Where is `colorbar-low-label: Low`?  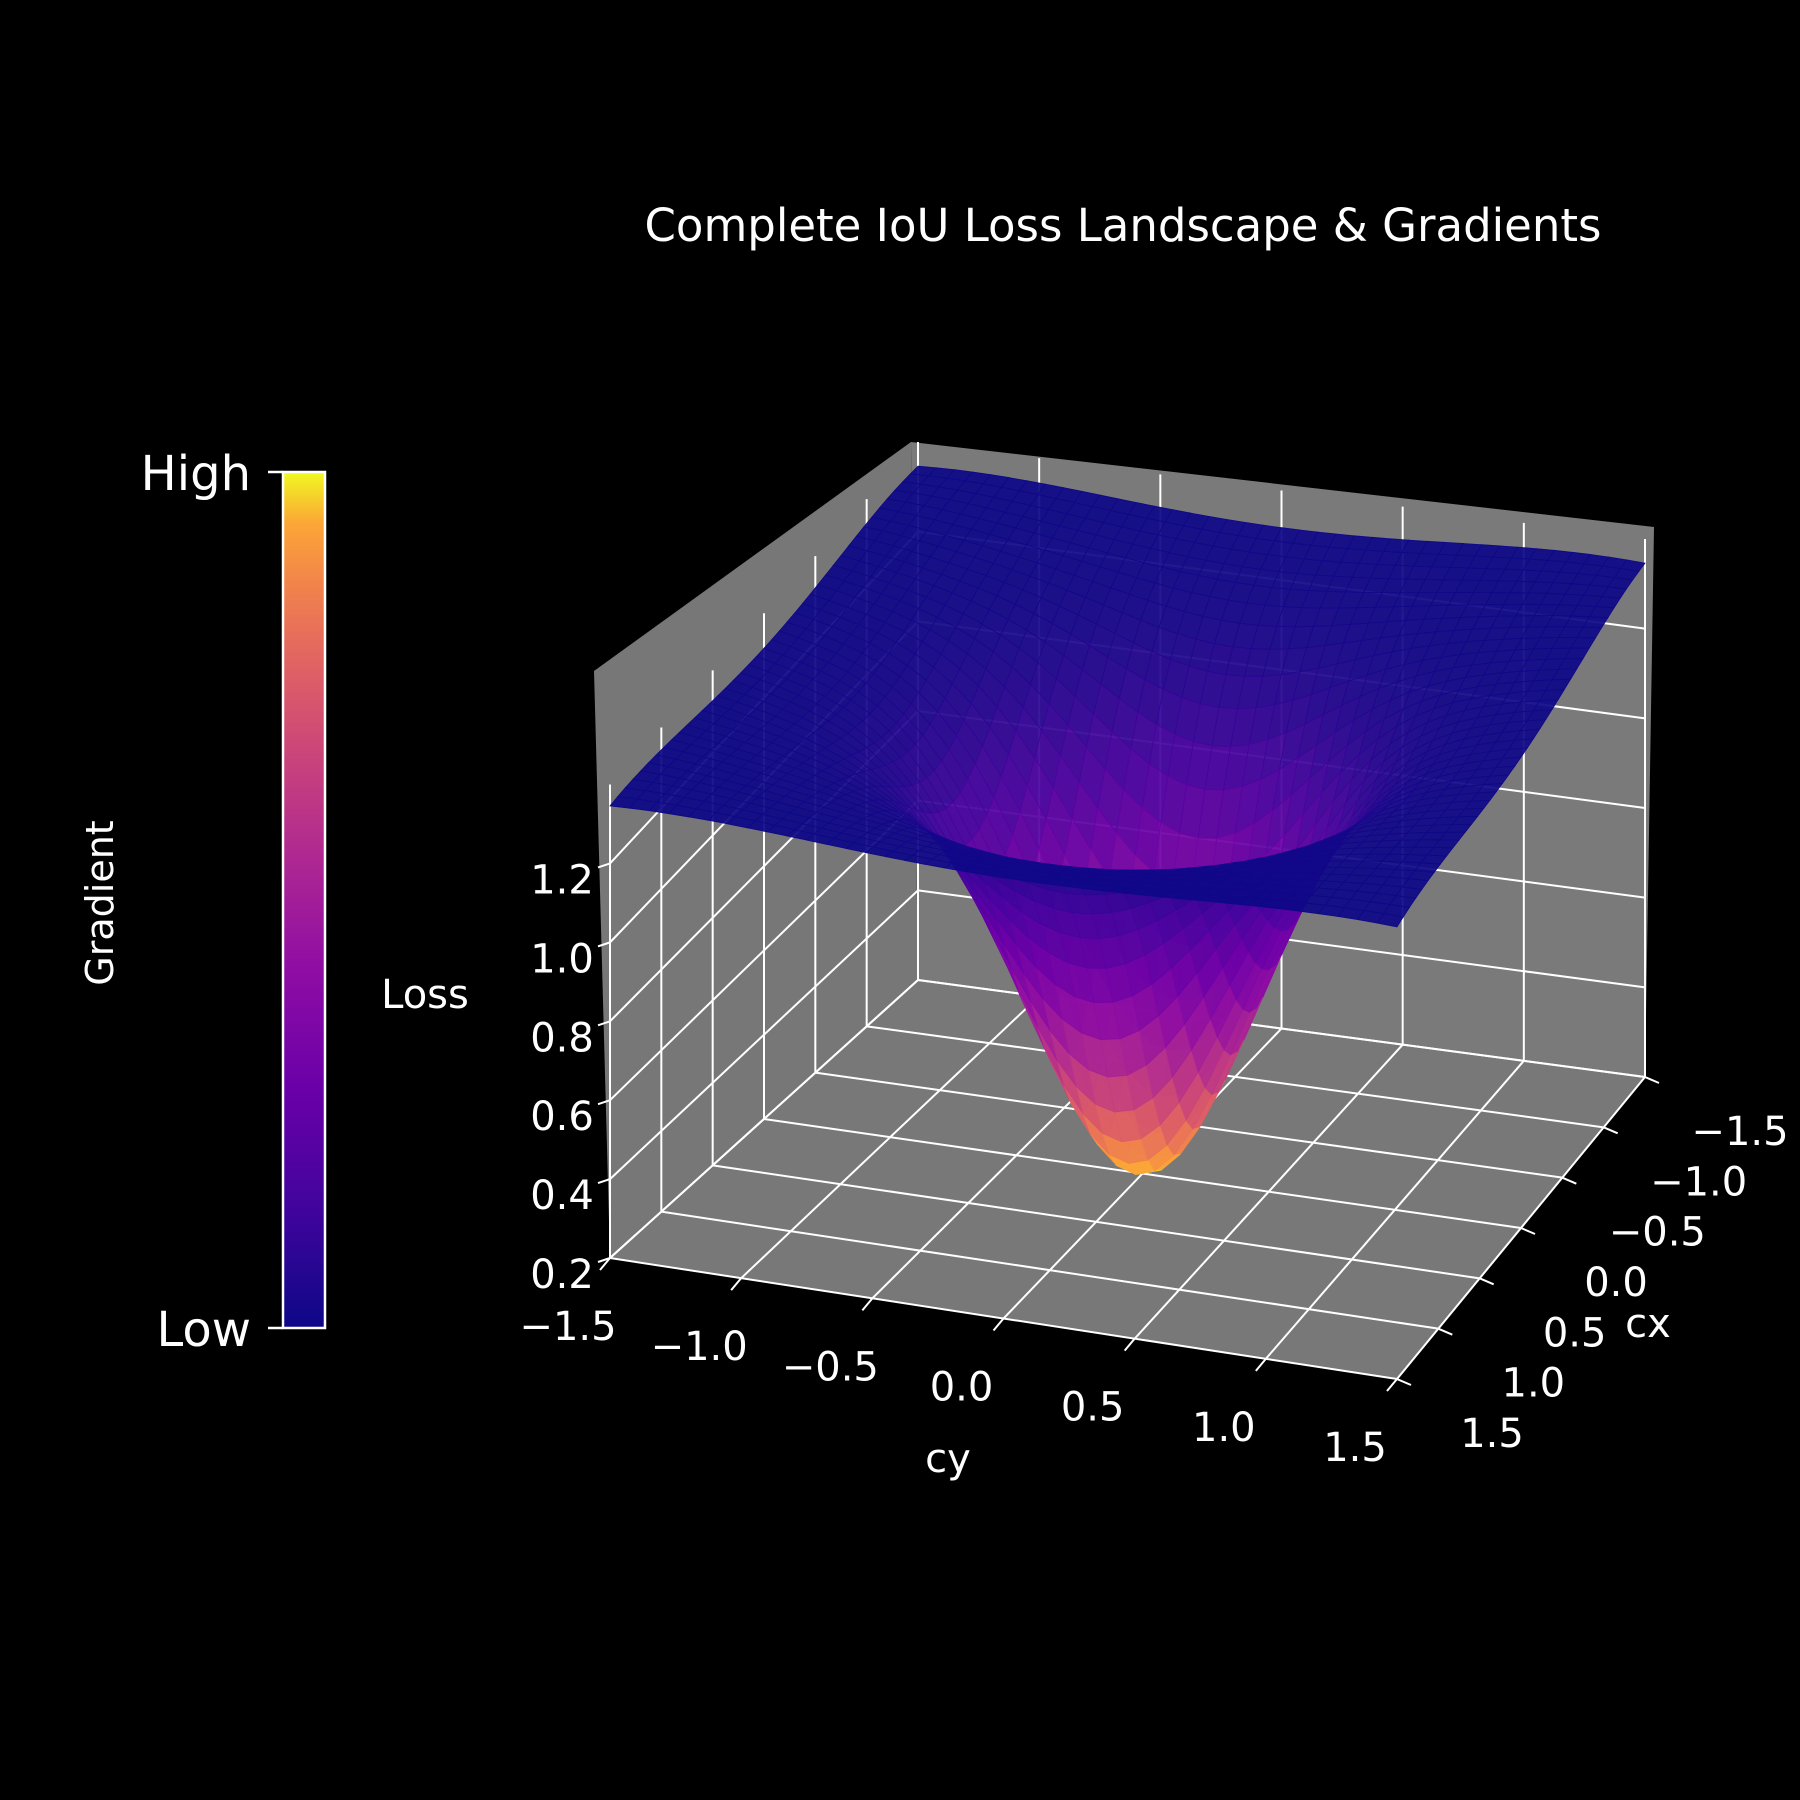
colorbar-low-label: Low is located at coordinates (203, 1330).